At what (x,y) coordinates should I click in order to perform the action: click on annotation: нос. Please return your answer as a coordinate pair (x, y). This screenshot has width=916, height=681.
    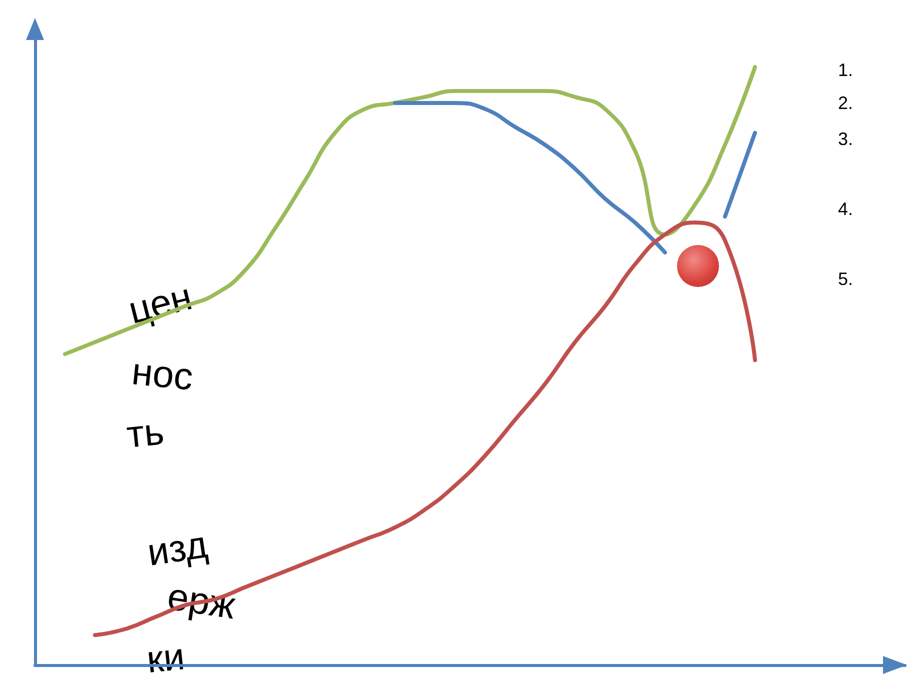
    Looking at the image, I should click on (162, 375).